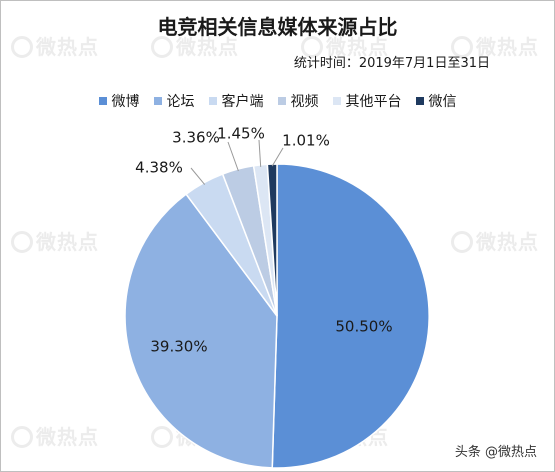 The height and width of the screenshot is (472, 555). I want to click on legend-item: 论坛, so click(174, 101).